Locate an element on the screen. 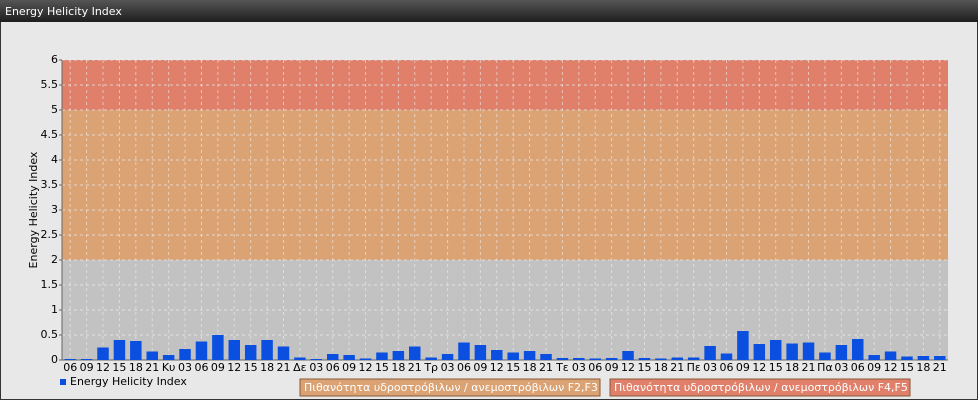 The image size is (978, 400). x-tick-label: Δε is located at coordinates (300, 367).